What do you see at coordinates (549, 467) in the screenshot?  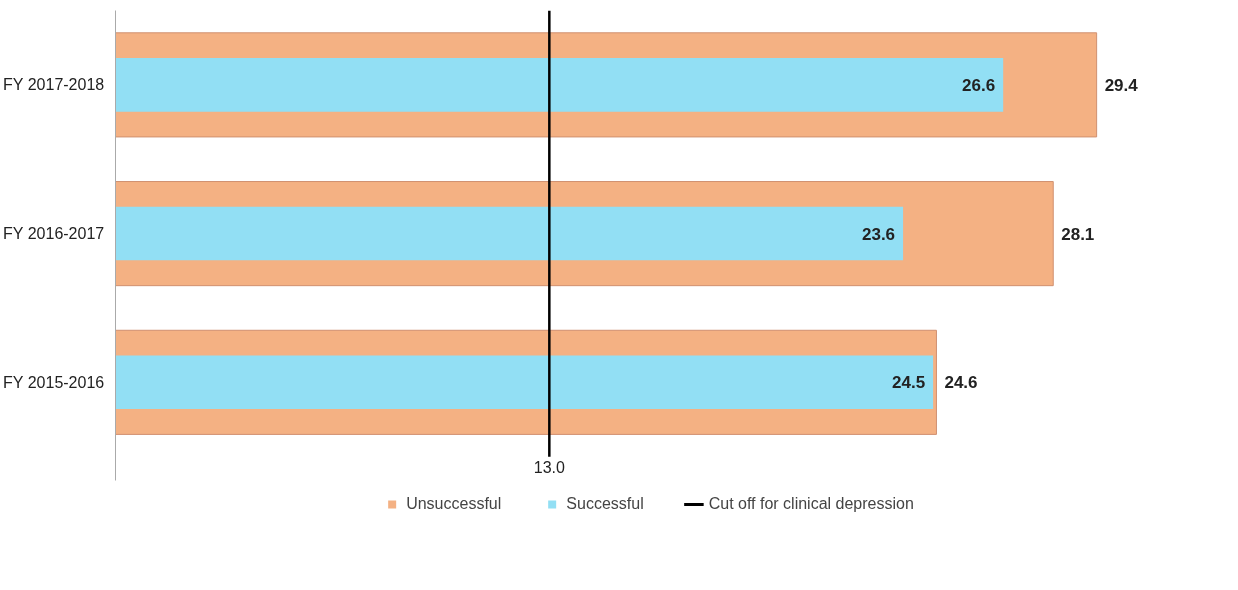 I see `annotation: 13.0` at bounding box center [549, 467].